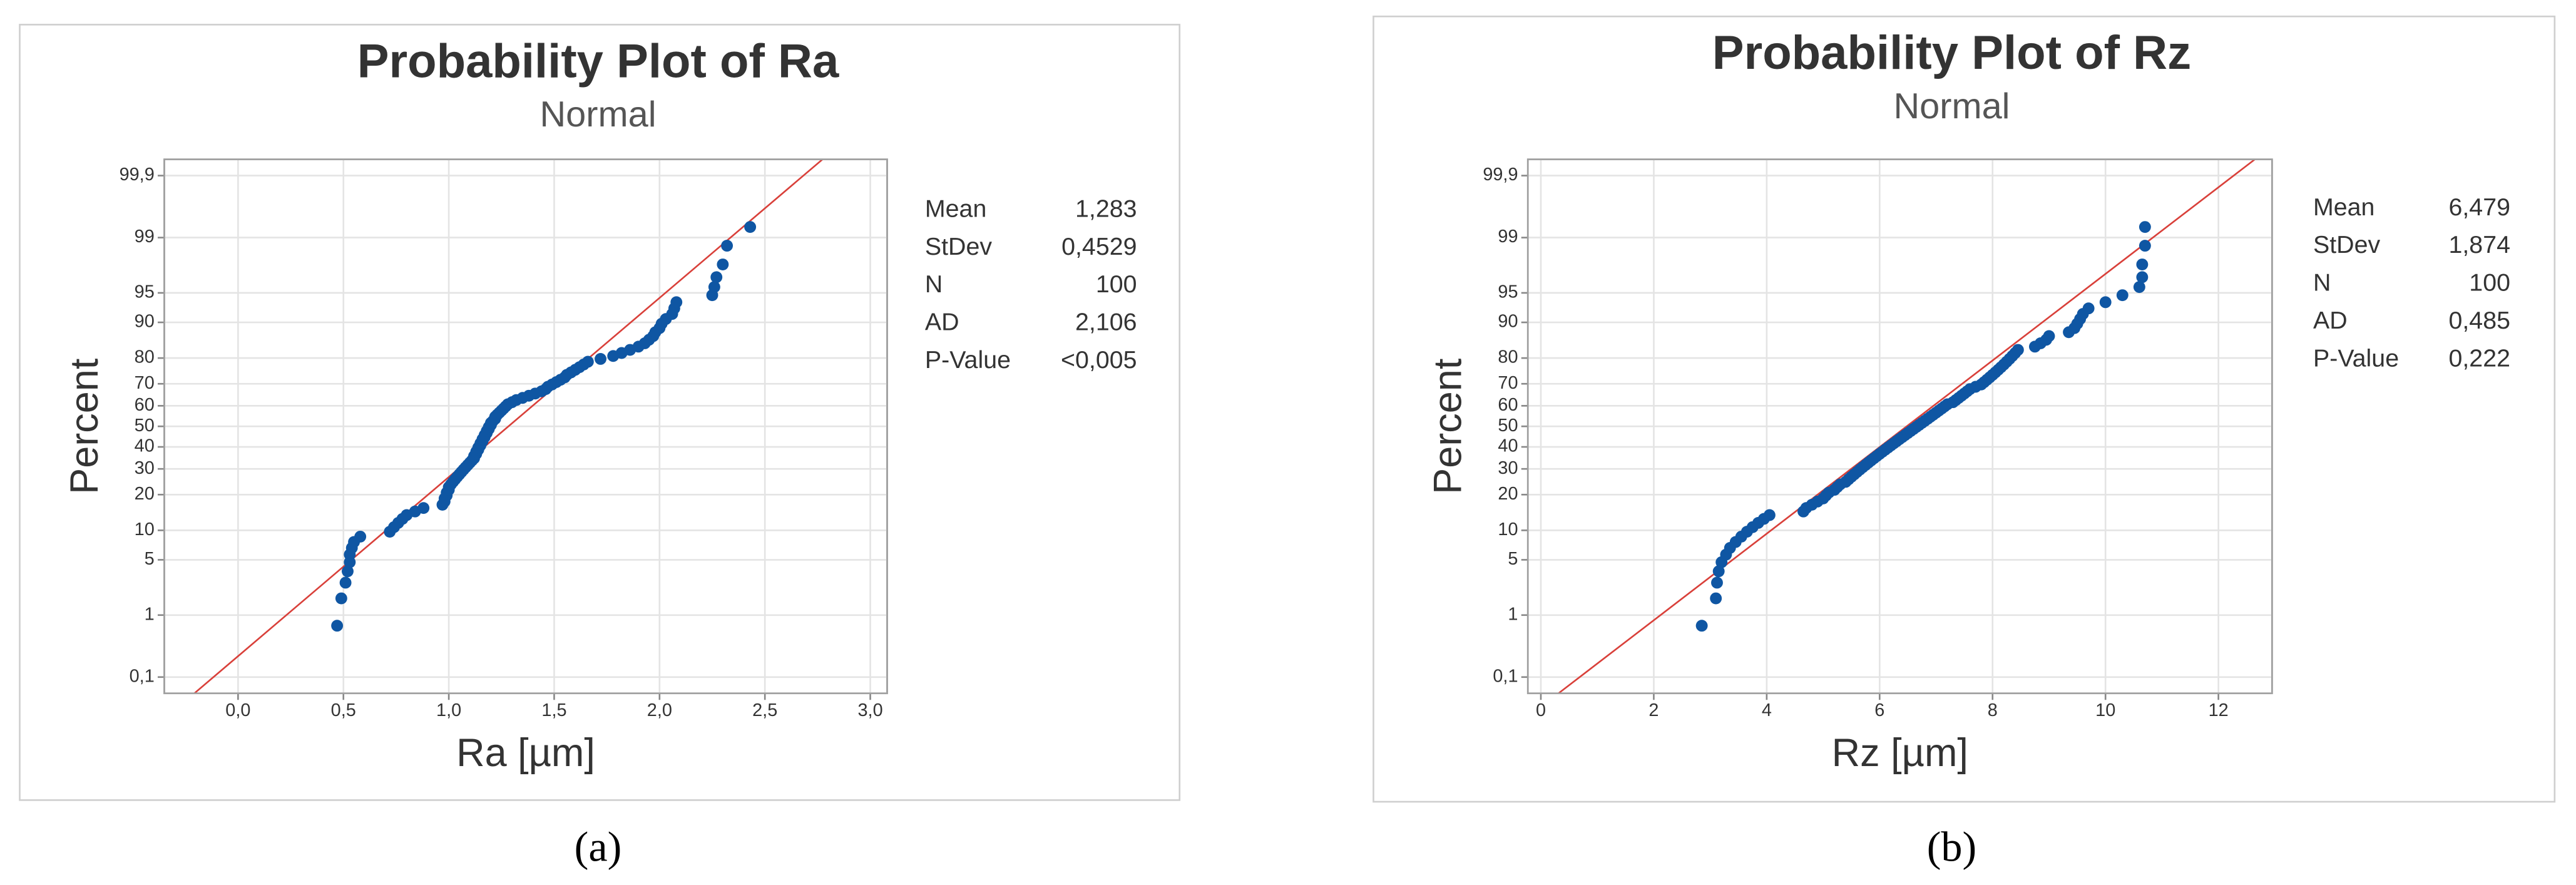 The height and width of the screenshot is (885, 2576). What do you see at coordinates (1448, 426) in the screenshot?
I see `y-axis-label: Percent` at bounding box center [1448, 426].